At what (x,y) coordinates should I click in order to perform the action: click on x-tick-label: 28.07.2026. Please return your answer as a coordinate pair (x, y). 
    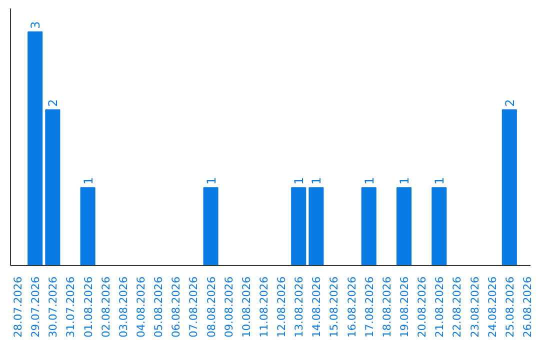
    Looking at the image, I should click on (18, 307).